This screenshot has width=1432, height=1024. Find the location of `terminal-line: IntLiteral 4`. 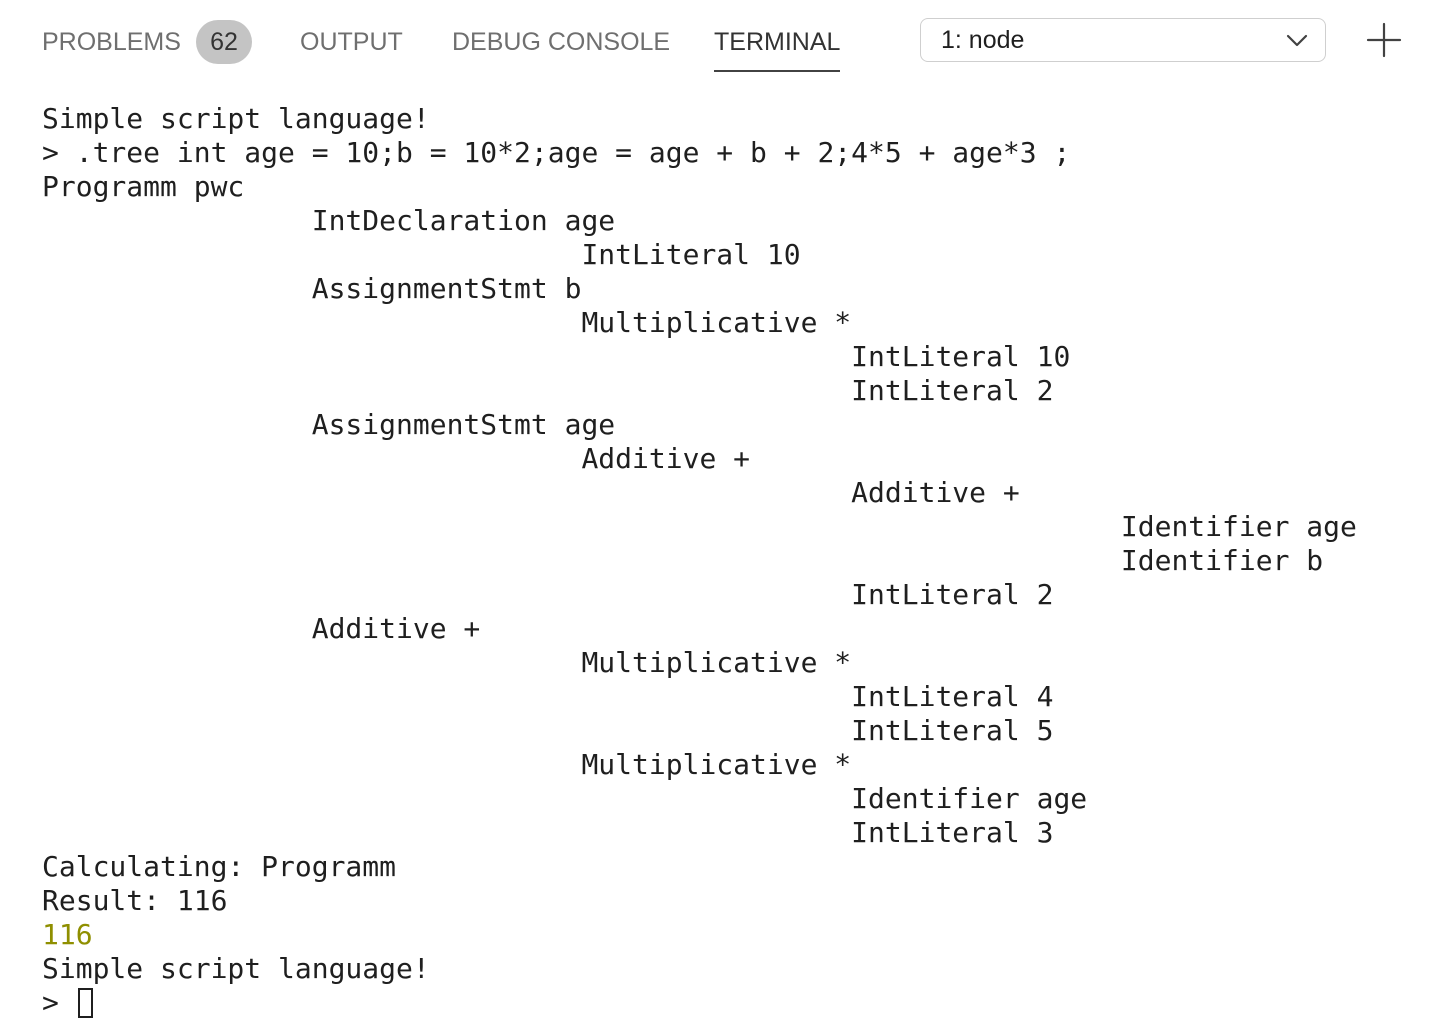

terminal-line: IntLiteral 4 is located at coordinates (952, 696).